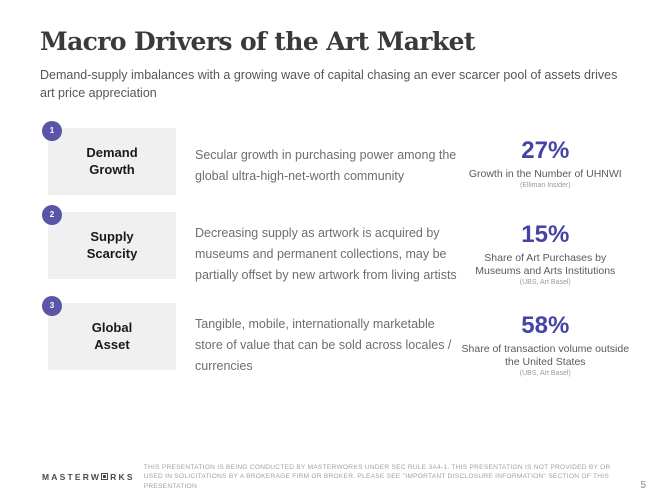 This screenshot has height=503, width=670. I want to click on driver-label: Global Asset, so click(112, 336).